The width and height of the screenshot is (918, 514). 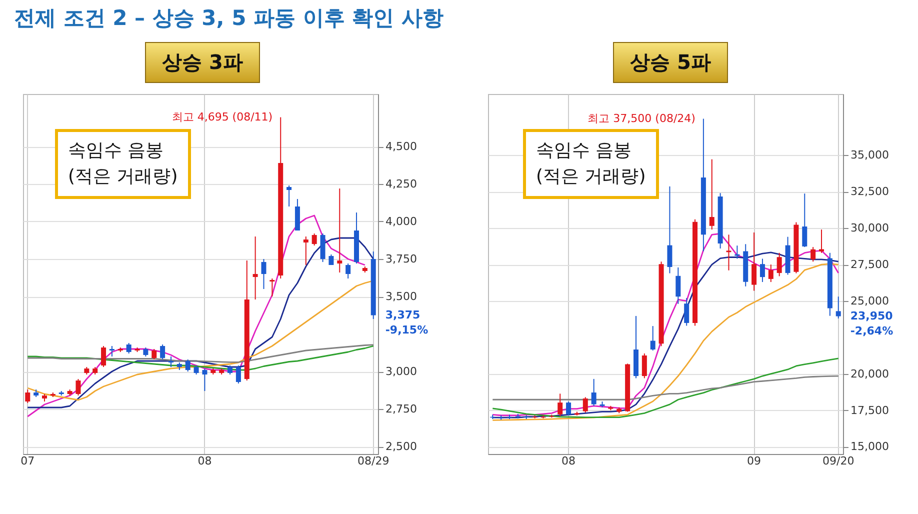 I want to click on y-tick-label: 3,000, so click(x=401, y=371).